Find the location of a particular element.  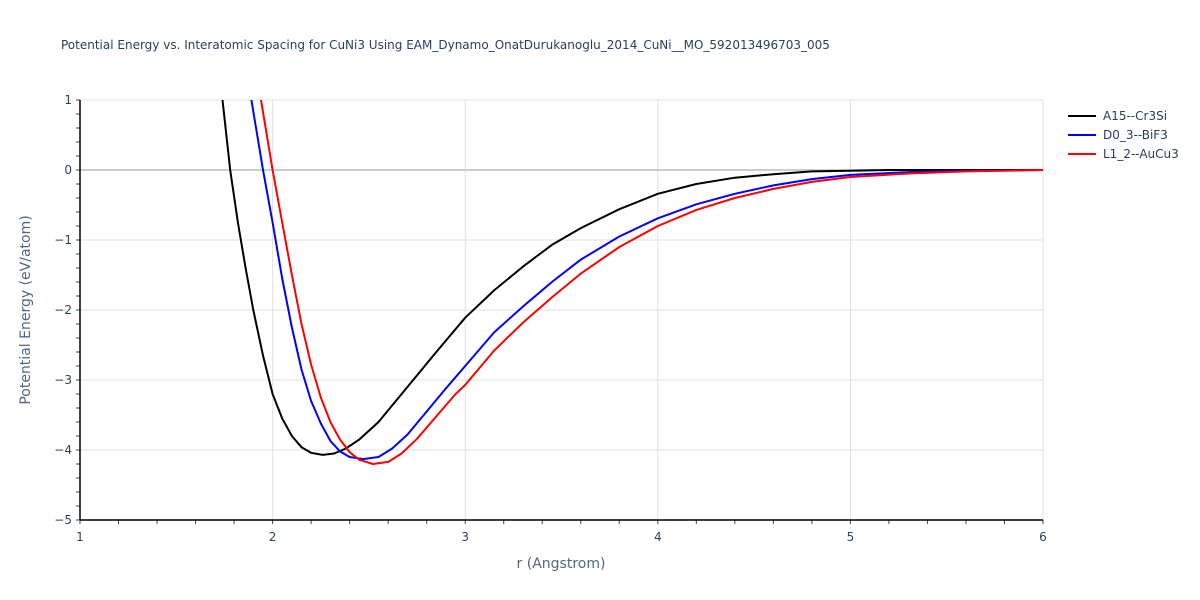

x-tick-label: 3 is located at coordinates (465, 537).